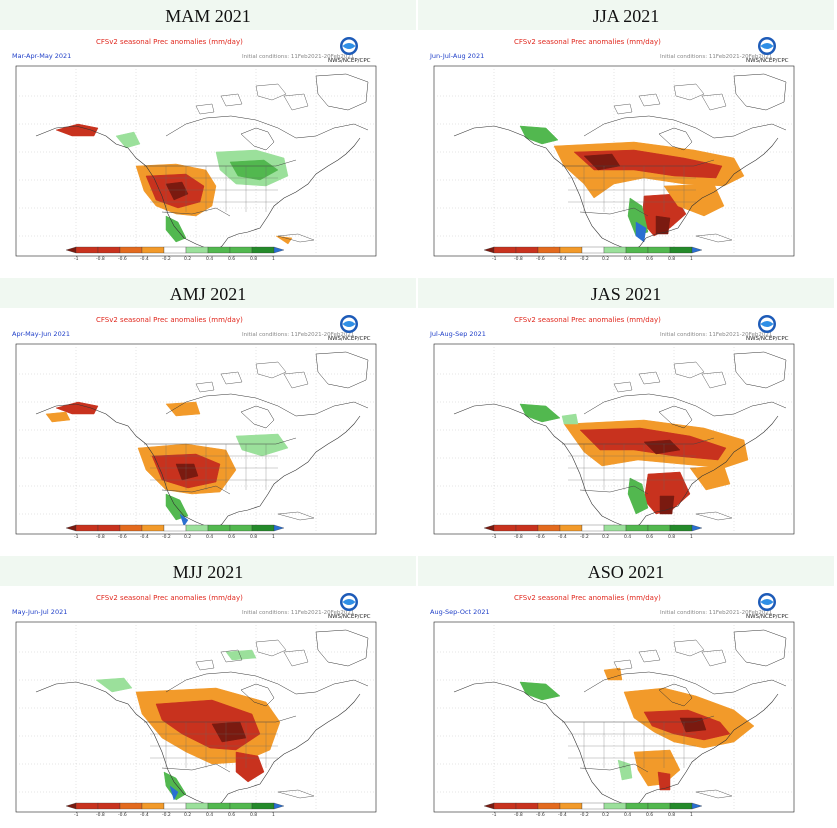  I want to click on map-period: Jun-Jul-Aug 2021, so click(456, 56).